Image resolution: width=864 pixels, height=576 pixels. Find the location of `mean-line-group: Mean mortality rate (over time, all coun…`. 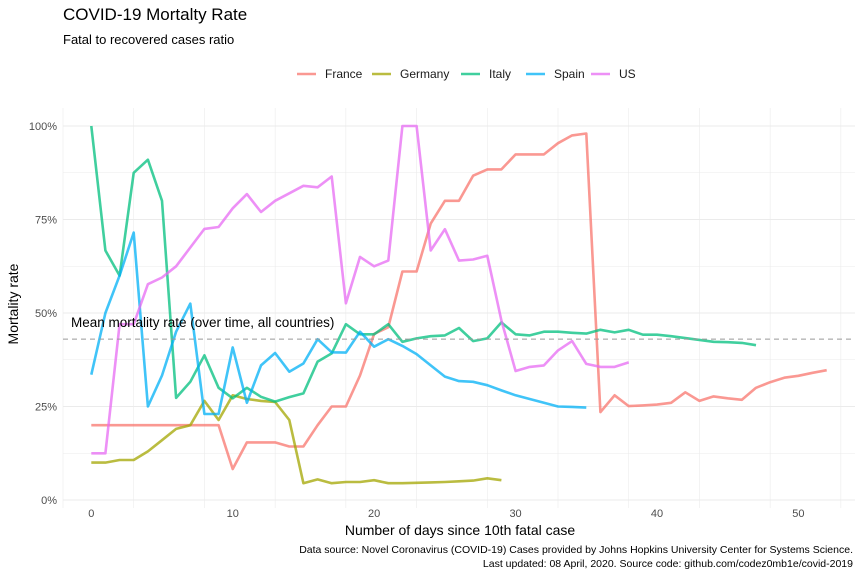

mean-line-group: Mean mortality rate (over time, all coun… is located at coordinates (459, 327).